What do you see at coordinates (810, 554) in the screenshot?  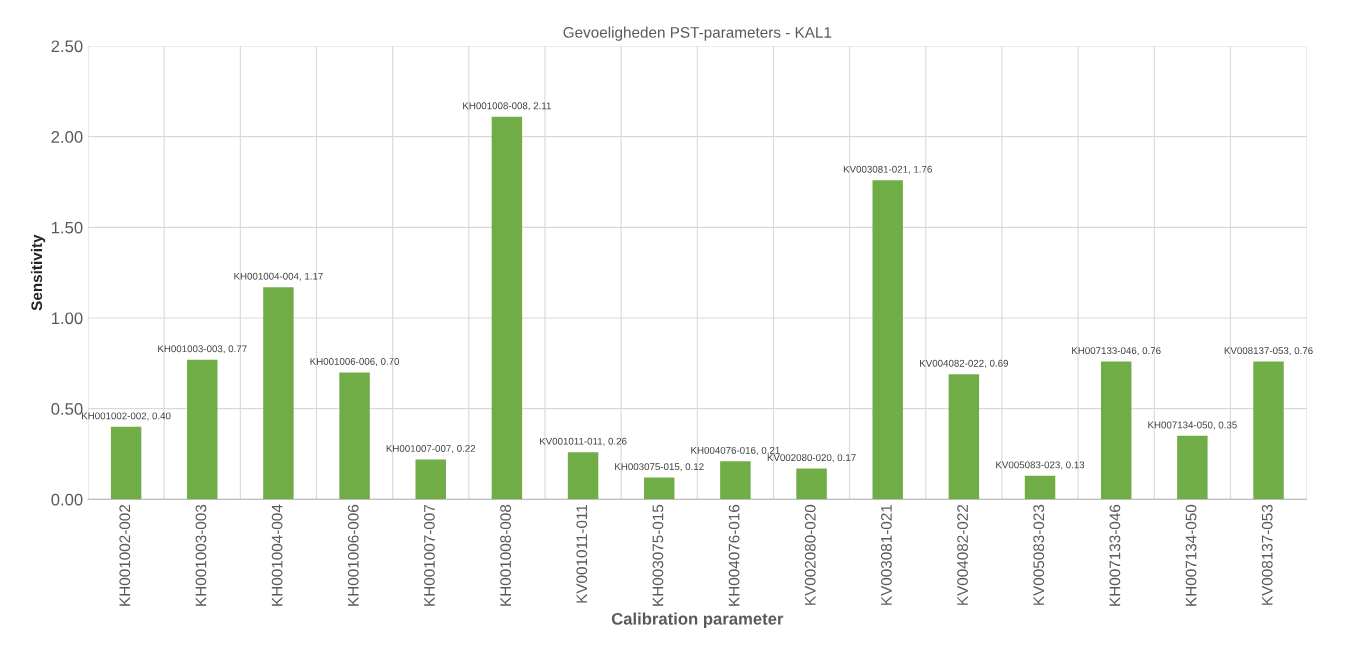 I see `x-tick-label: KV002080-020` at bounding box center [810, 554].